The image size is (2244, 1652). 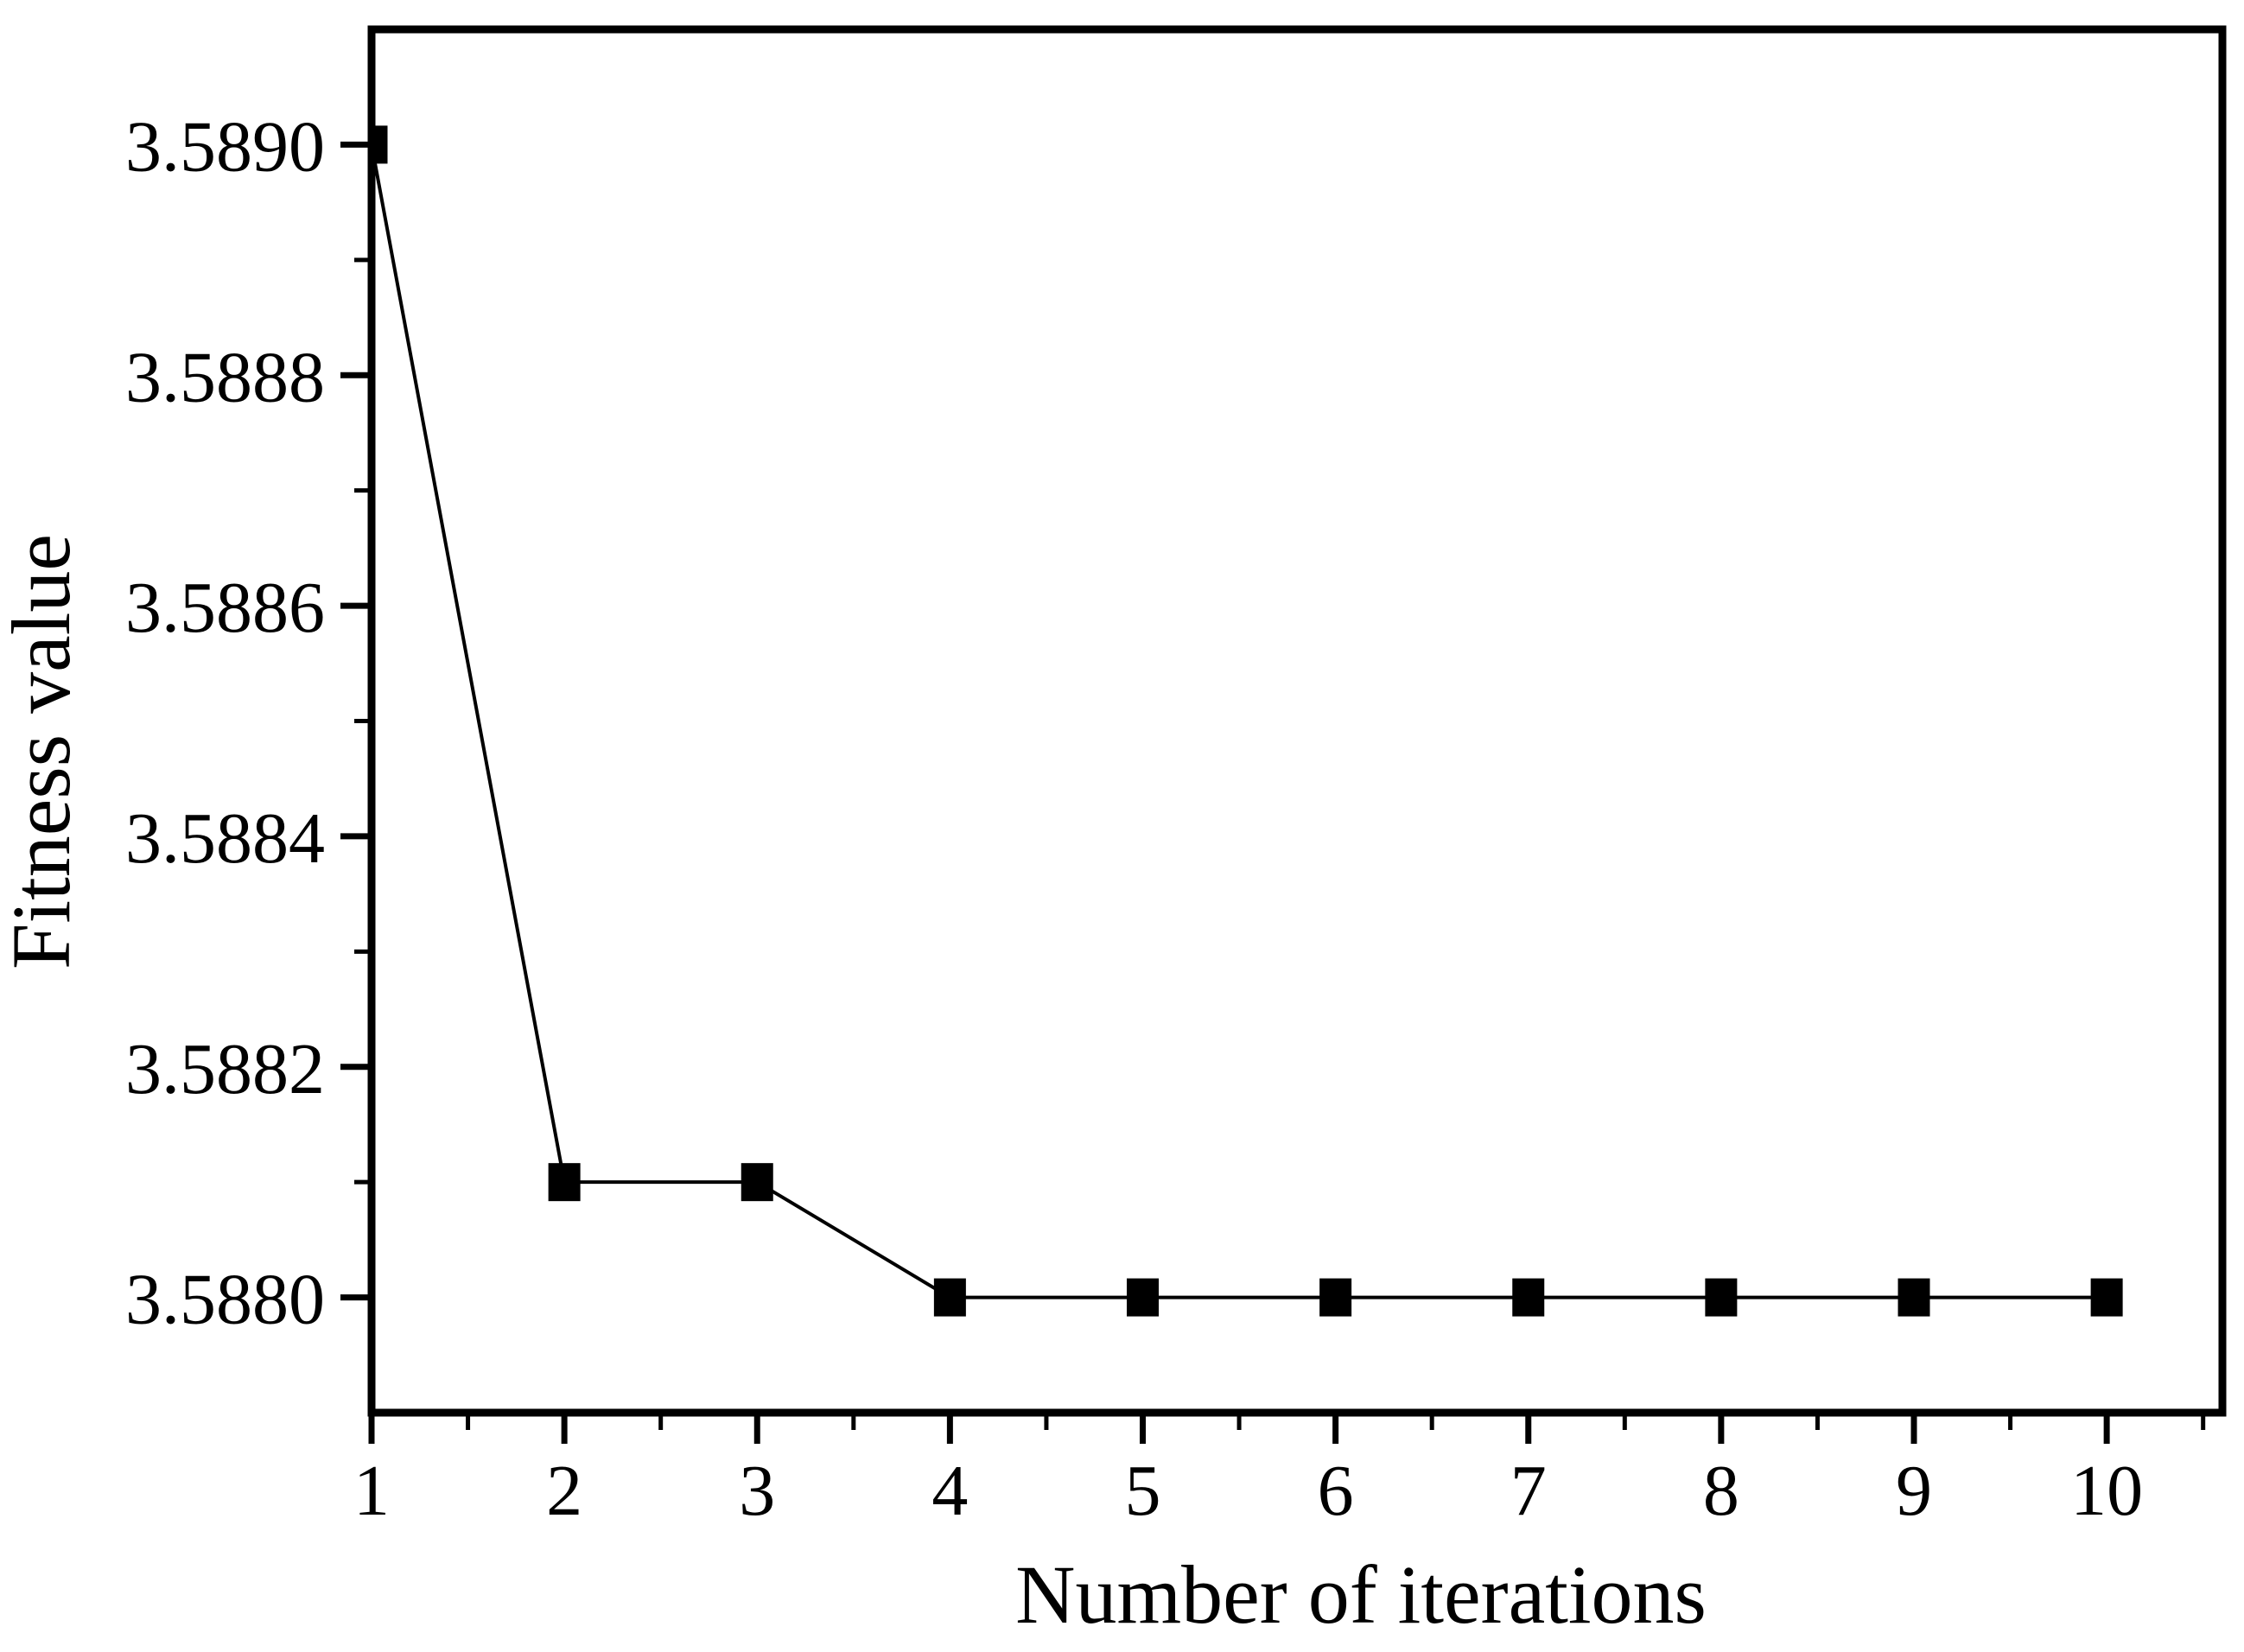 What do you see at coordinates (2106, 1491) in the screenshot?
I see `x-tick-label: 10` at bounding box center [2106, 1491].